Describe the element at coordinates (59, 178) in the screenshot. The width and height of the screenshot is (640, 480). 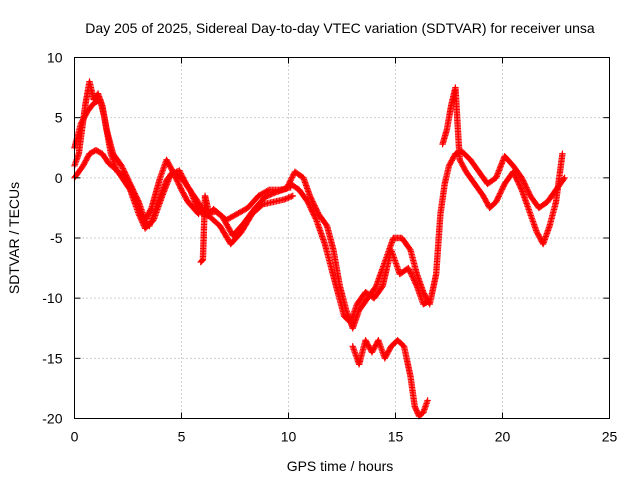
I see `y-tick-label: 0` at that location.